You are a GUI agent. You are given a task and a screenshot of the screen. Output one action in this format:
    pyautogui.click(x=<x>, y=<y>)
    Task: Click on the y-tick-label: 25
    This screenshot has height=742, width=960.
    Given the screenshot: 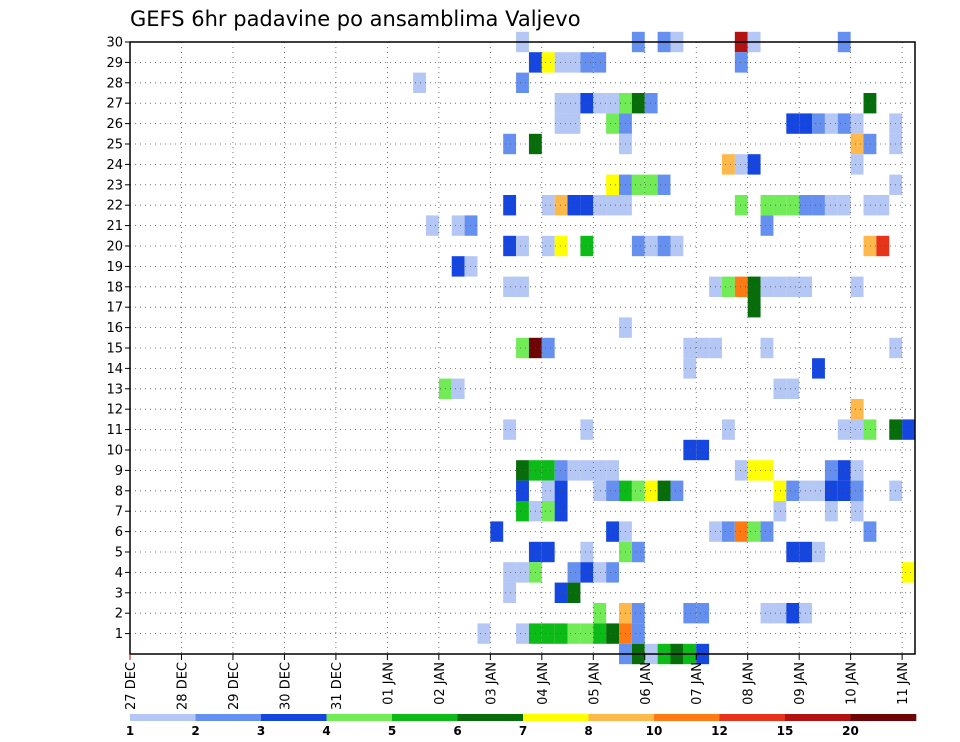 What is the action you would take?
    pyautogui.click(x=114, y=145)
    